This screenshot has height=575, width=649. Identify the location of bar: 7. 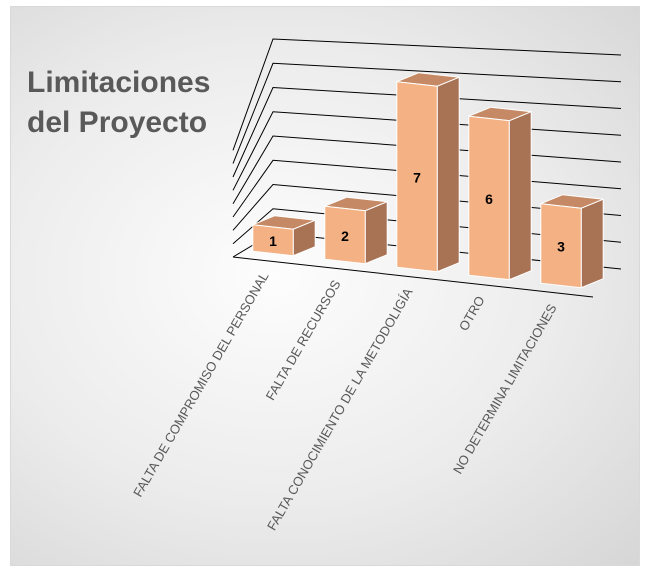
(428, 172).